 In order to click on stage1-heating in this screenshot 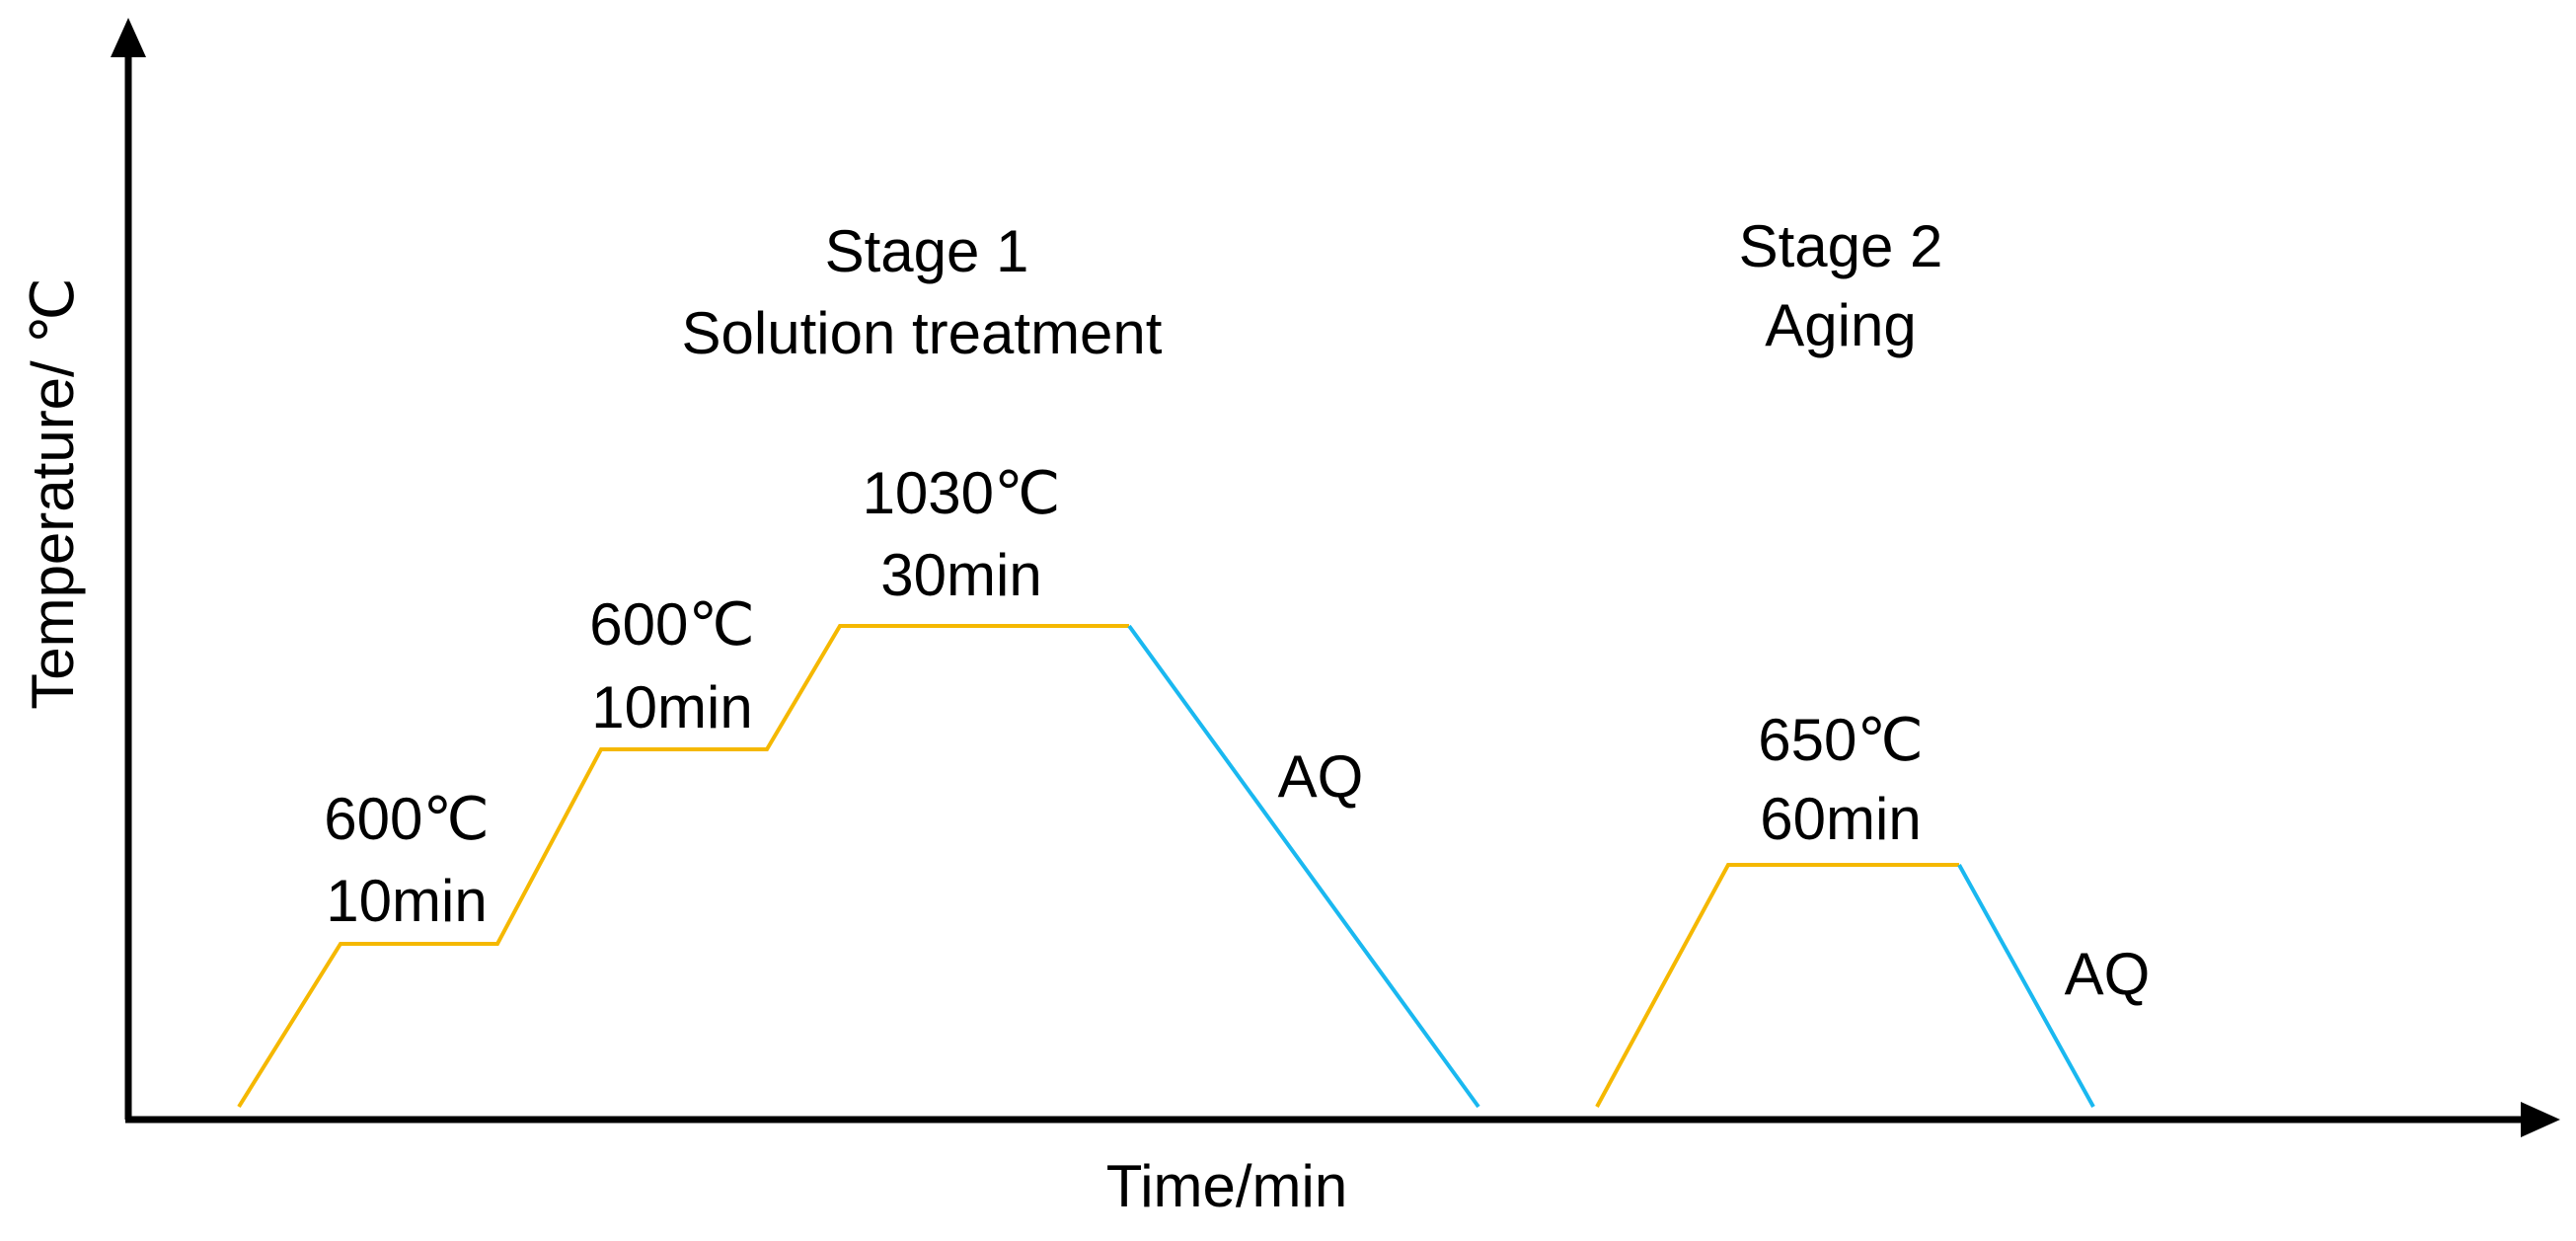, I will do `click(683, 866)`.